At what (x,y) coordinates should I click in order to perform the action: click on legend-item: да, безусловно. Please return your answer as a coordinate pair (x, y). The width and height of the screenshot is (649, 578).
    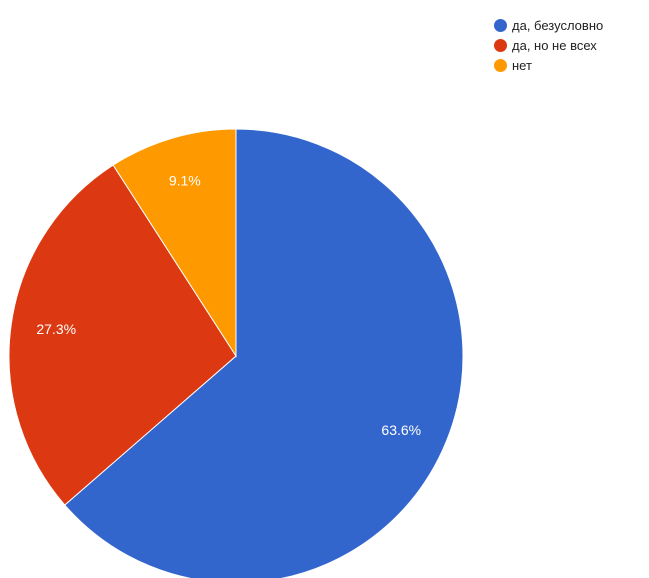
    Looking at the image, I should click on (570, 25).